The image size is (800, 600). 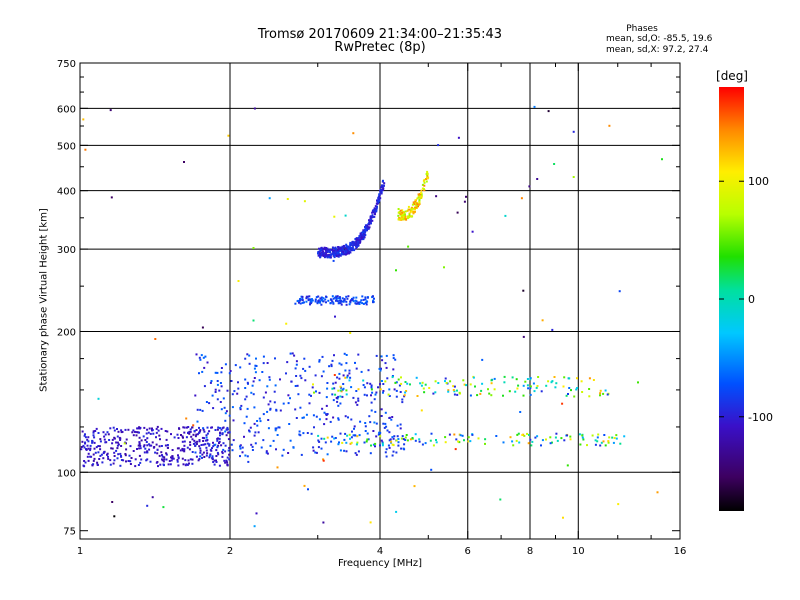 What do you see at coordinates (66, 250) in the screenshot?
I see `y-tick-label: 300` at bounding box center [66, 250].